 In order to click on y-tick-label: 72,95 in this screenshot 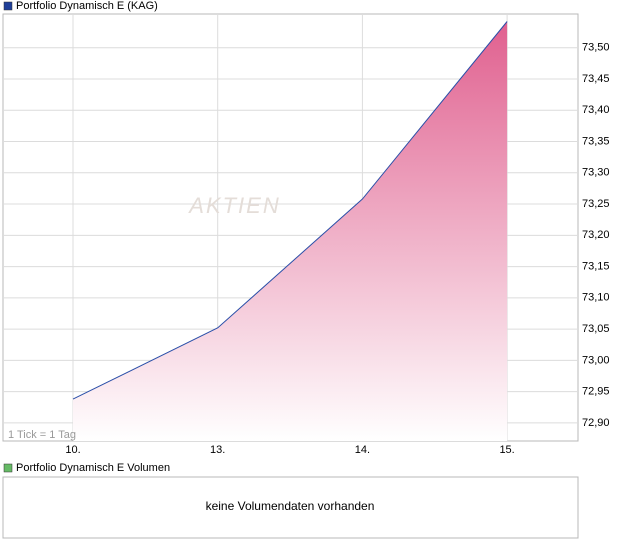, I will do `click(596, 392)`.